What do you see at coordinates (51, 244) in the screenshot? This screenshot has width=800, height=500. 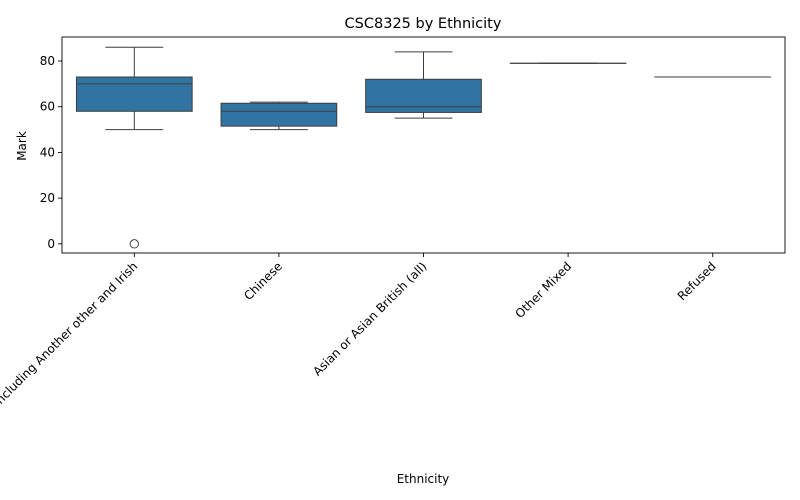 I see `y-tick-label: 0` at bounding box center [51, 244].